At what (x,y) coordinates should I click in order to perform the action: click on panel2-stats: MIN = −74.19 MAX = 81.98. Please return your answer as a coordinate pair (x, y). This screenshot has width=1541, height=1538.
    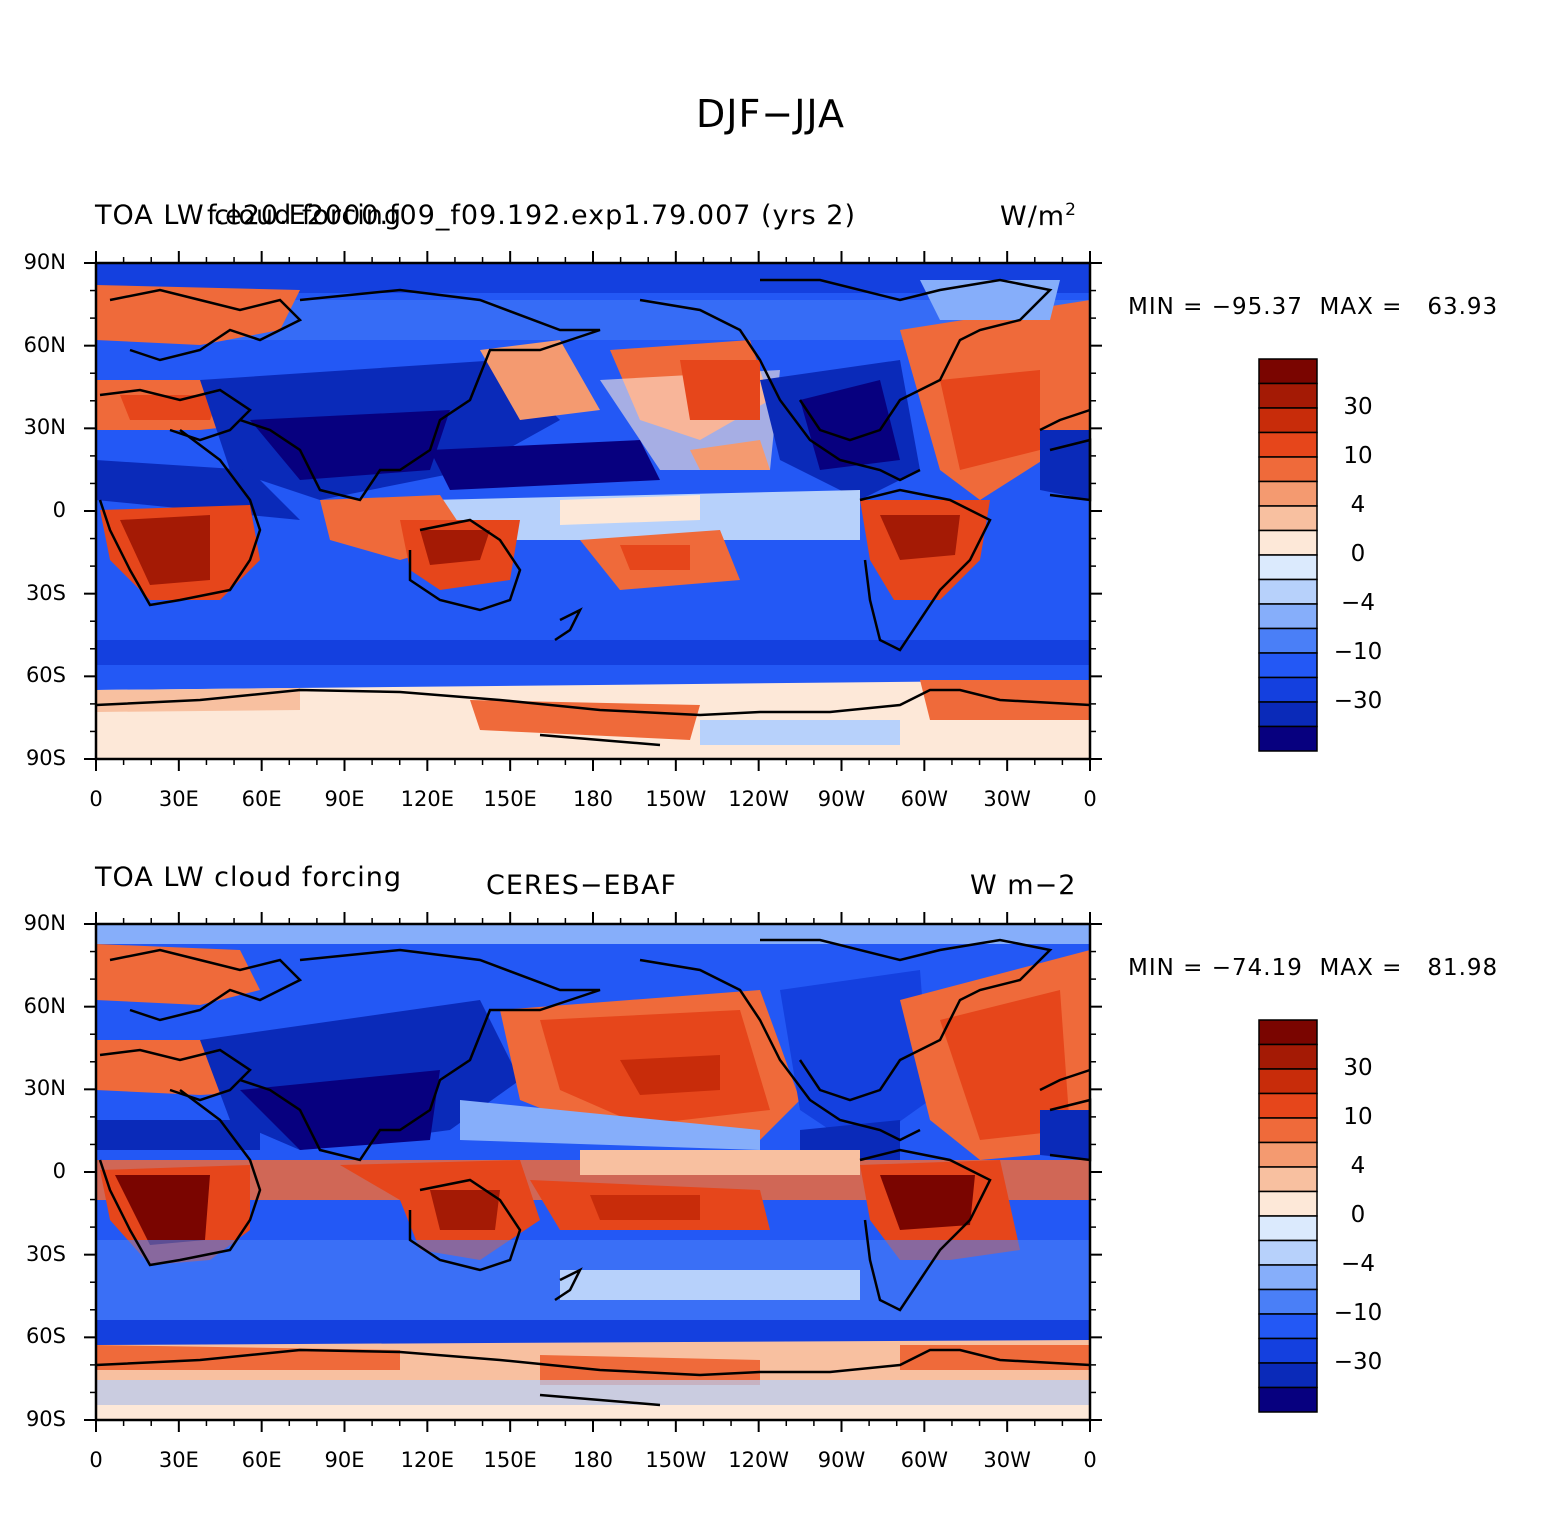
    Looking at the image, I should click on (1313, 968).